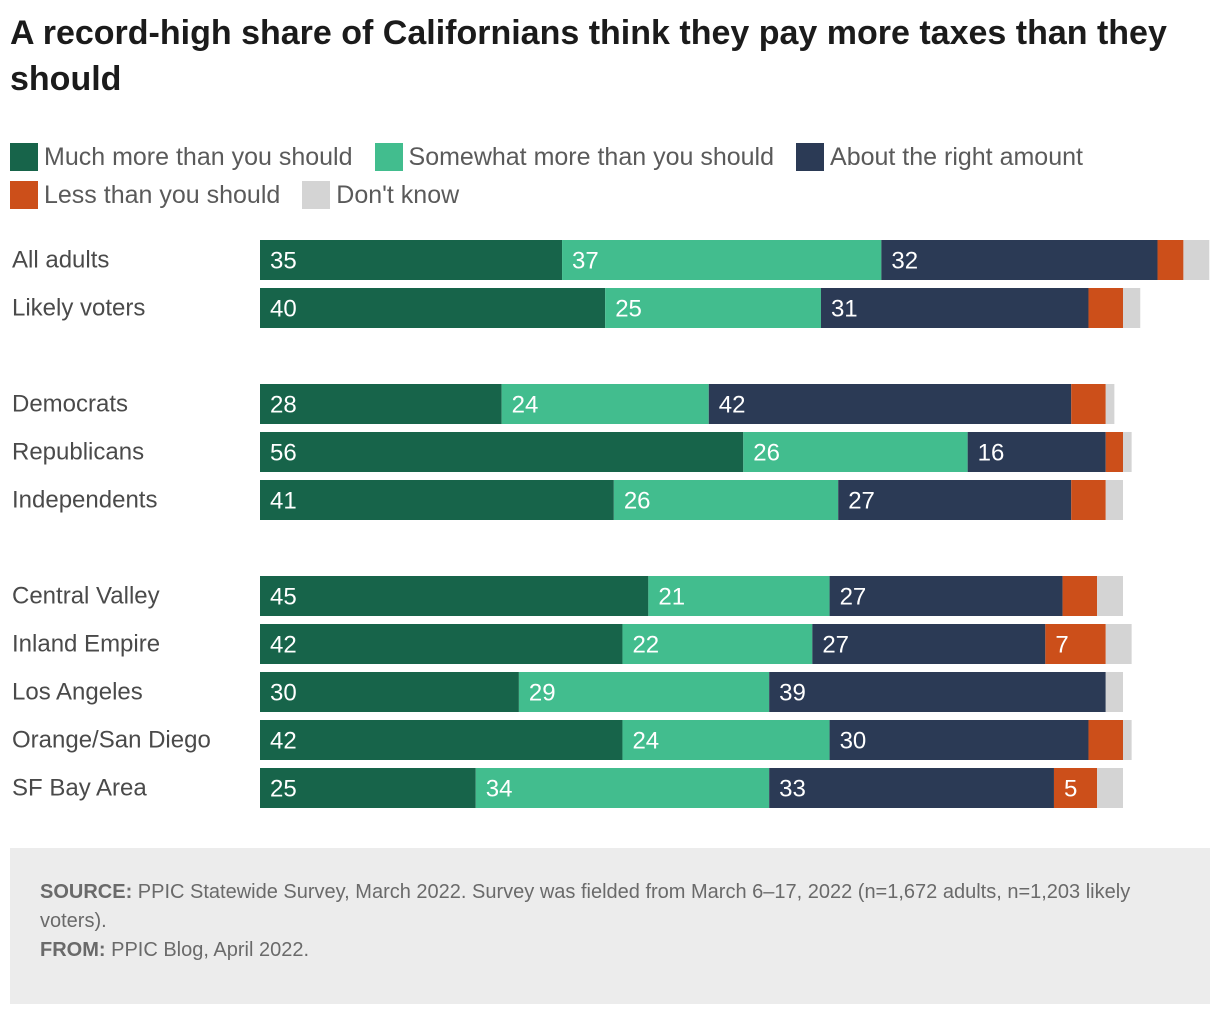  What do you see at coordinates (77, 692) in the screenshot?
I see `category-label: Los Angeles` at bounding box center [77, 692].